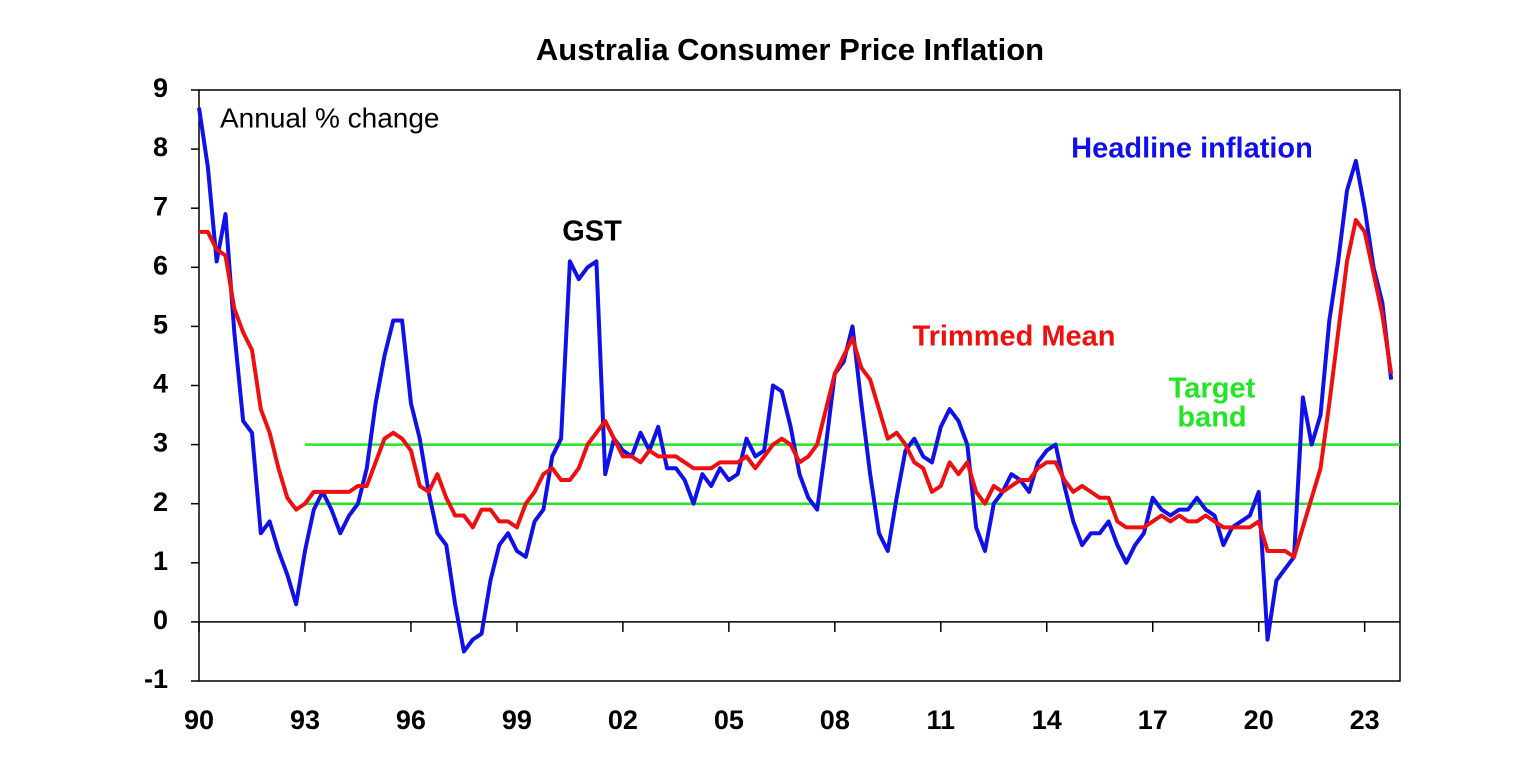 The image size is (1536, 775). I want to click on x-tick-label: 02, so click(623, 720).